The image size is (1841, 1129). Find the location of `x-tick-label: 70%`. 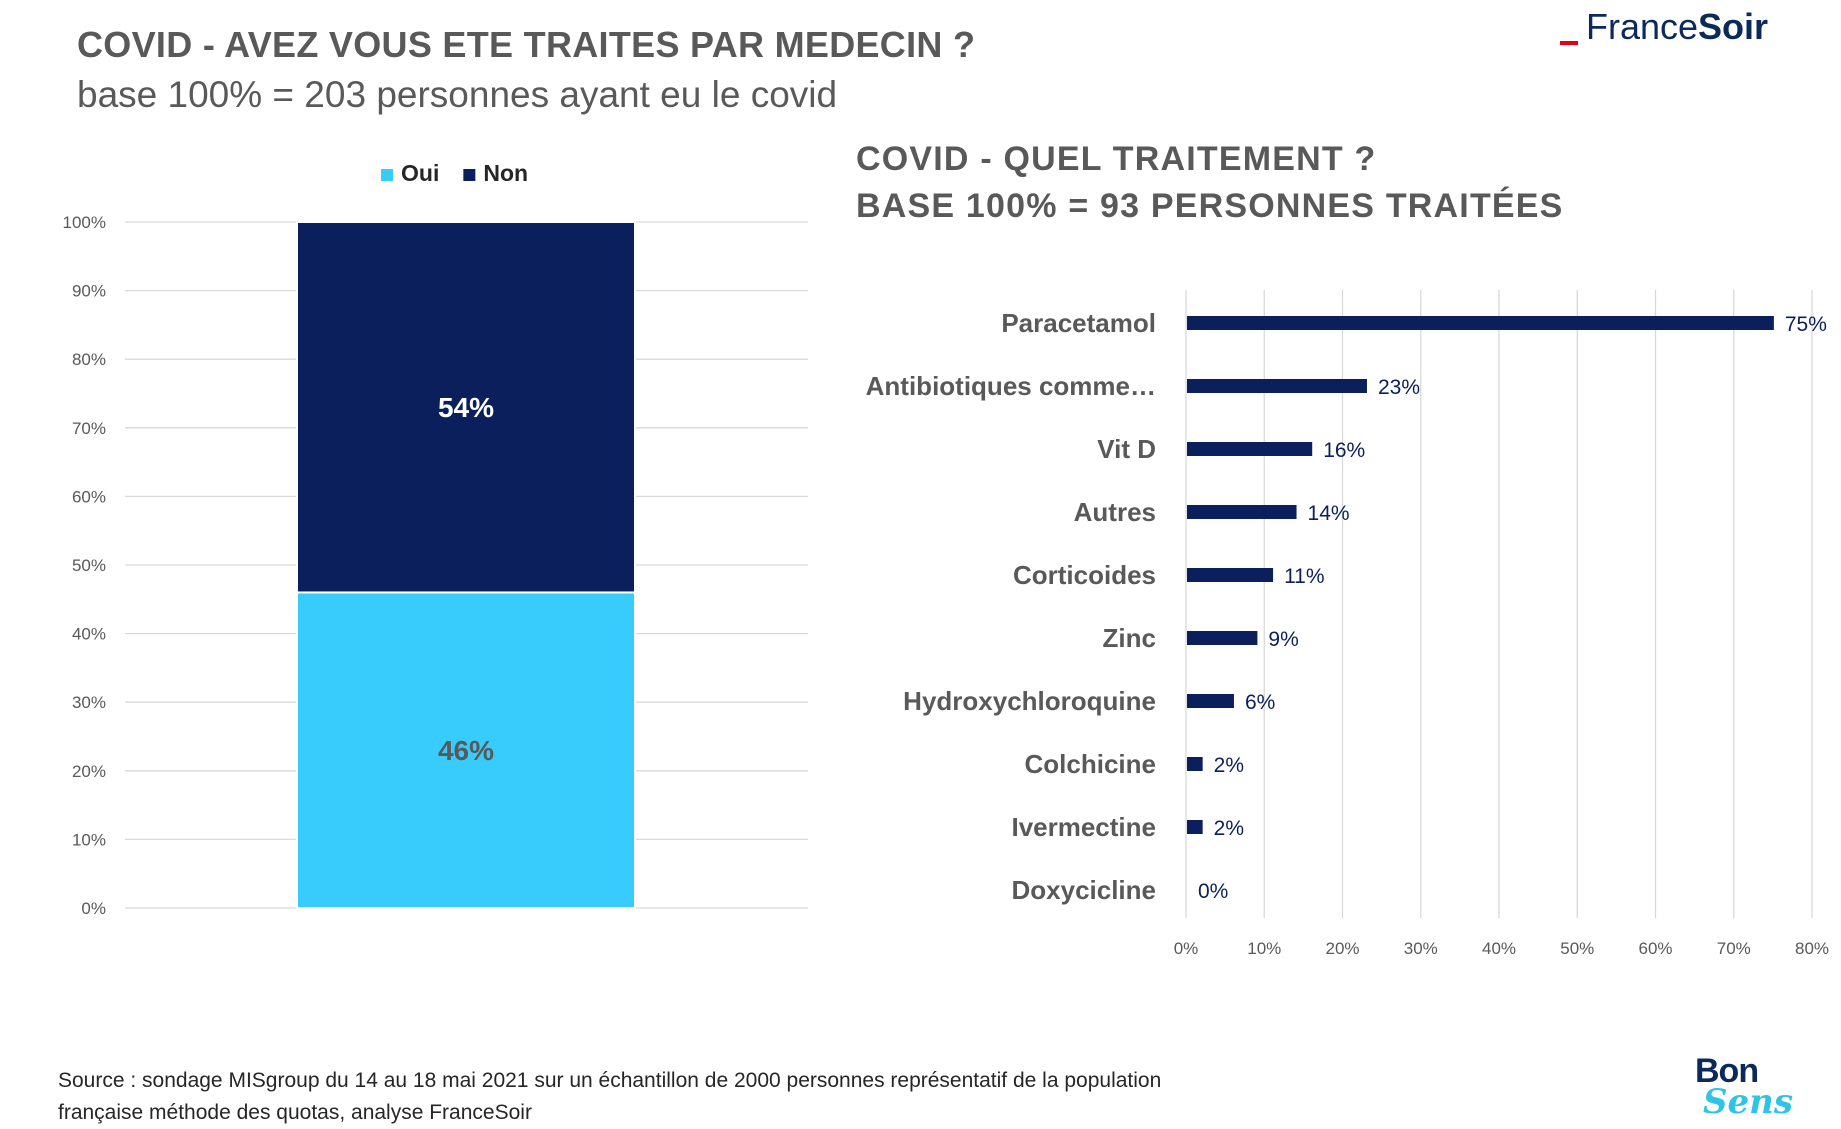

x-tick-label: 70% is located at coordinates (1734, 948).